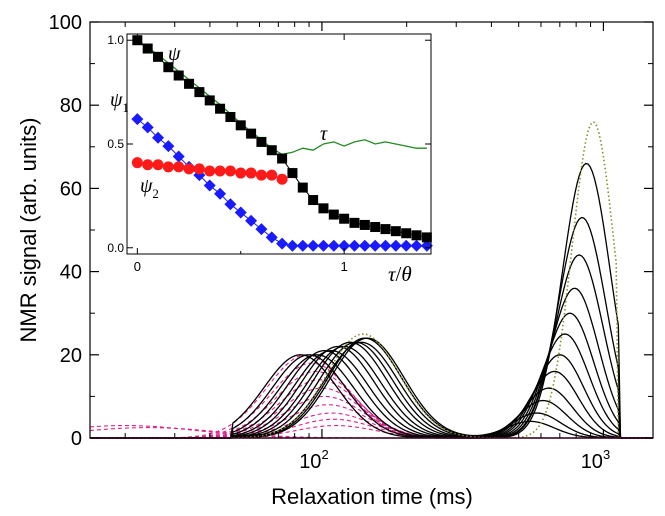 This screenshot has width=665, height=516. I want to click on main-y-axis-title: NMR signal (arb. units), so click(28, 230).